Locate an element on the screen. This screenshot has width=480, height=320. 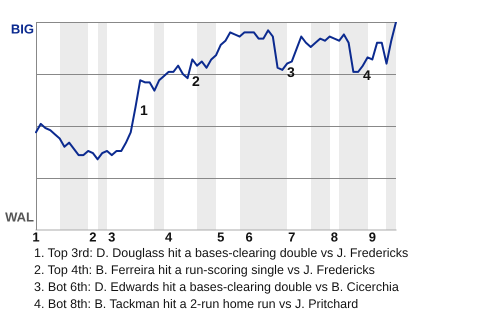
text: 2. Top 4th: B. Ferreira hit a run-scoring single vs J. Fredericks is located at coordinates (205, 270).